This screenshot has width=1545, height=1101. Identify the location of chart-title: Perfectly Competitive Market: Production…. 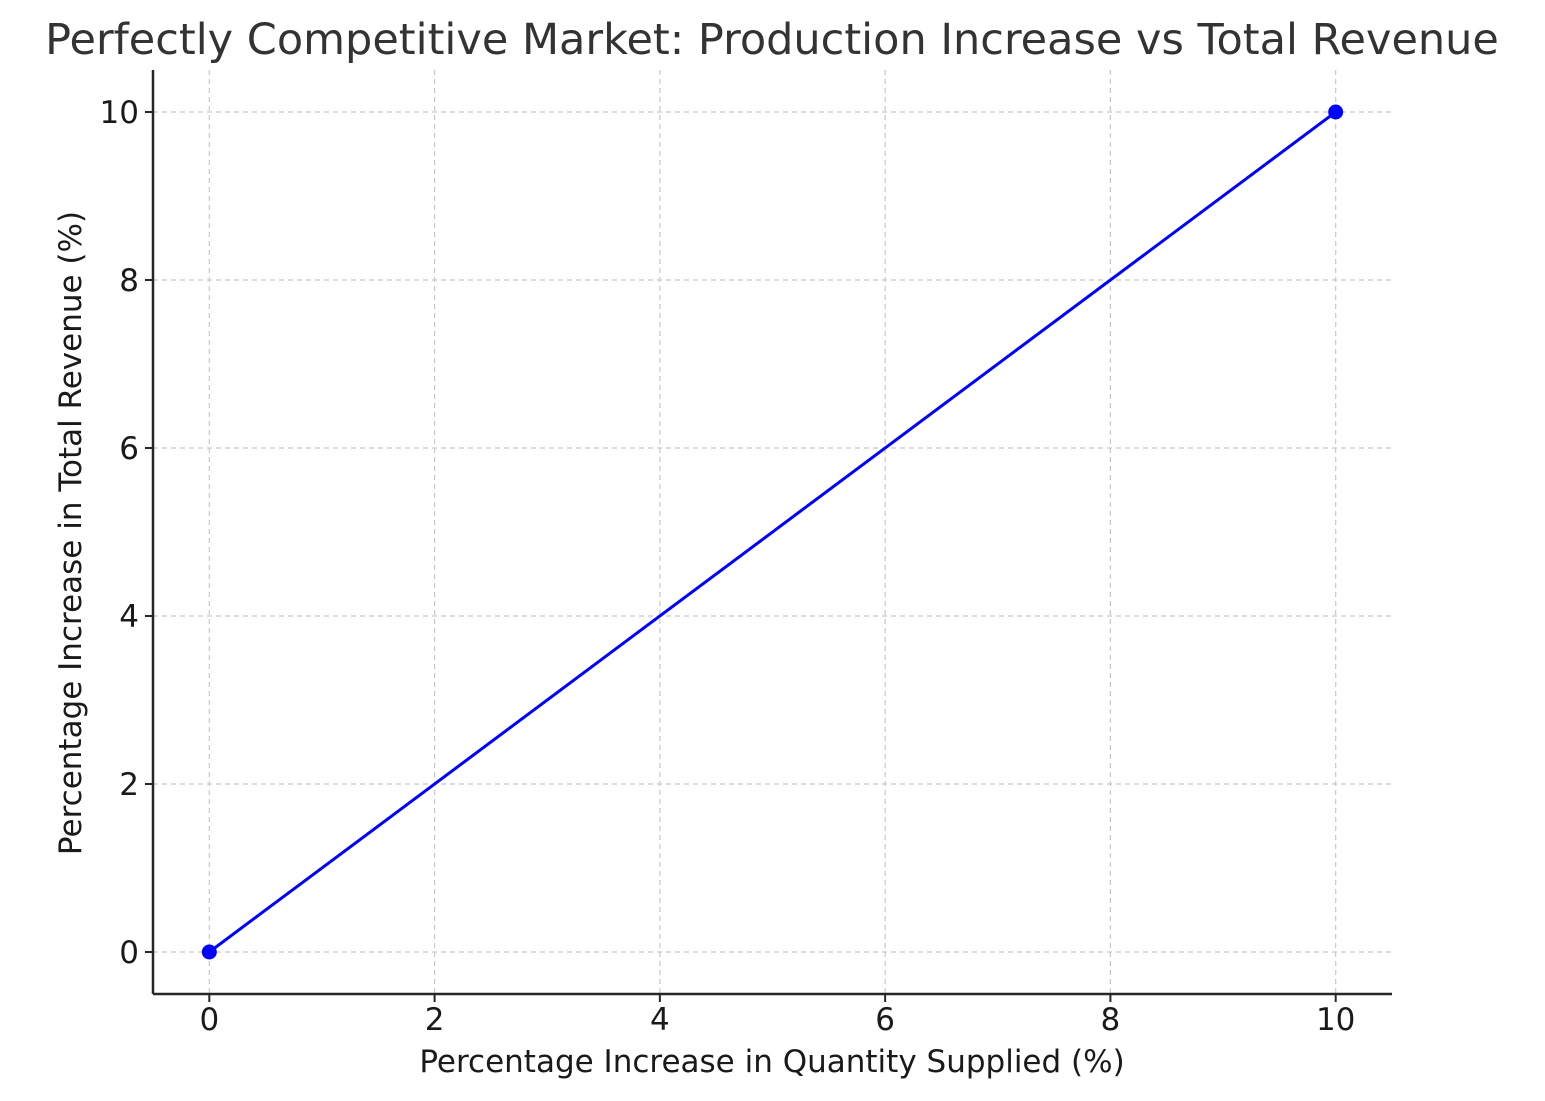
(772, 40).